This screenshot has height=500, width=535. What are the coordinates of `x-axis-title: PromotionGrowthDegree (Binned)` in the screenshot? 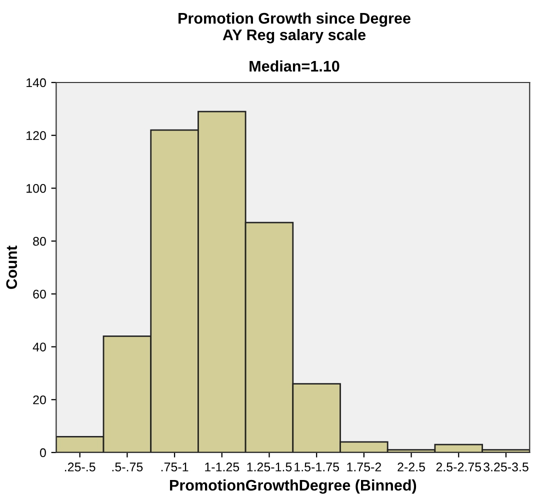 It's located at (293, 486).